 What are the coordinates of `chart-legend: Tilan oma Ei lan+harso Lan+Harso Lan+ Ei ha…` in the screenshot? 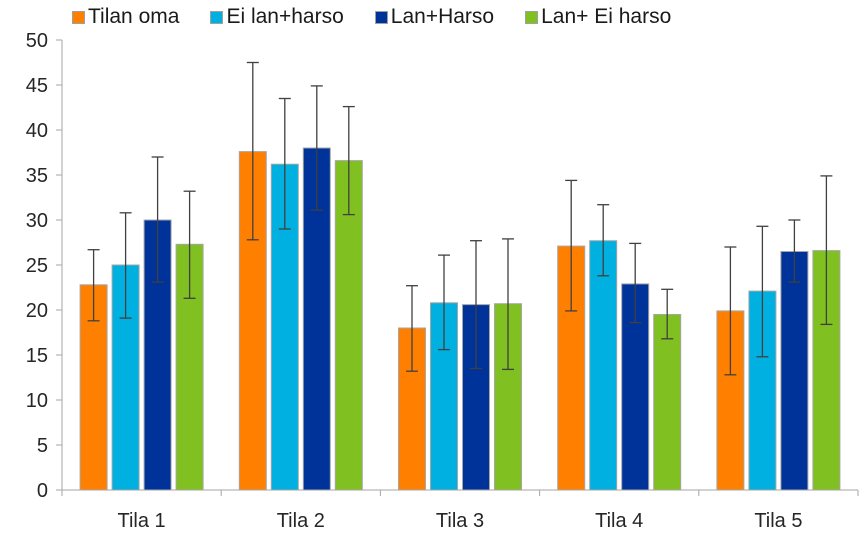 It's located at (387, 17).